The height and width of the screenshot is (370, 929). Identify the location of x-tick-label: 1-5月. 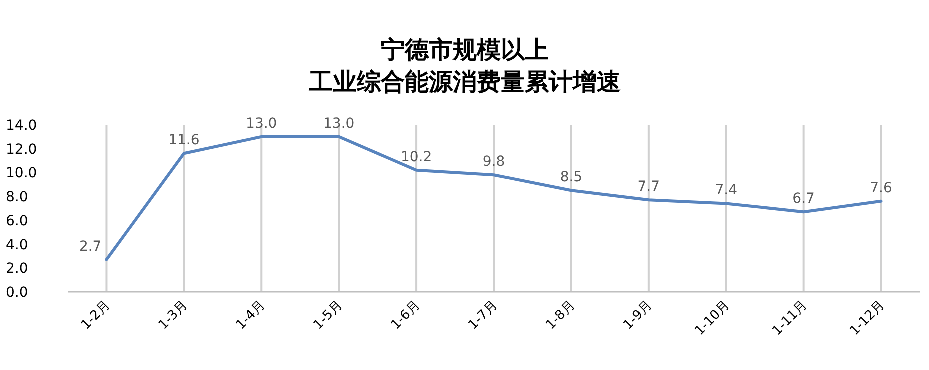
(328, 316).